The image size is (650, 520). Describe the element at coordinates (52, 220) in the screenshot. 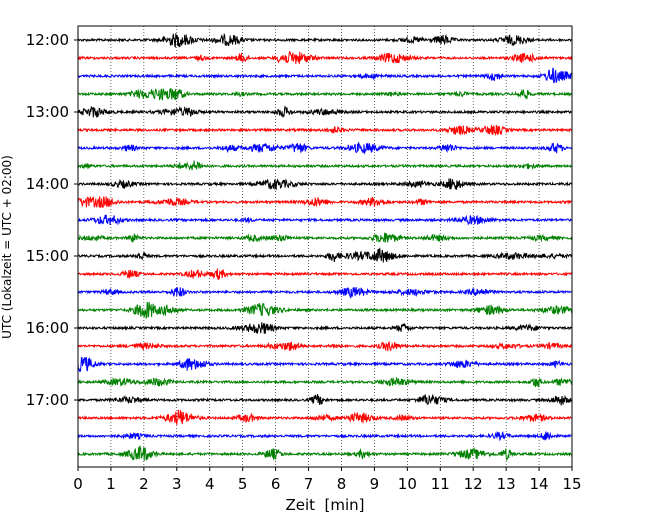

I see `y-axis: 12:00 13:00 14:00 15:00 16:00 17:00` at that location.